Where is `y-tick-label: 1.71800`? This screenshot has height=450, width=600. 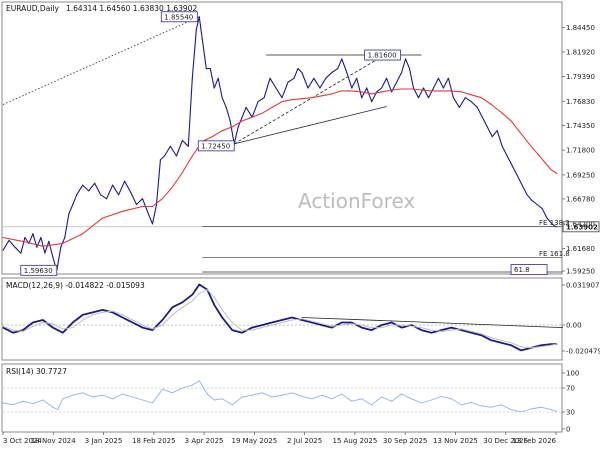
y-tick-label: 1.71800 is located at coordinates (580, 151).